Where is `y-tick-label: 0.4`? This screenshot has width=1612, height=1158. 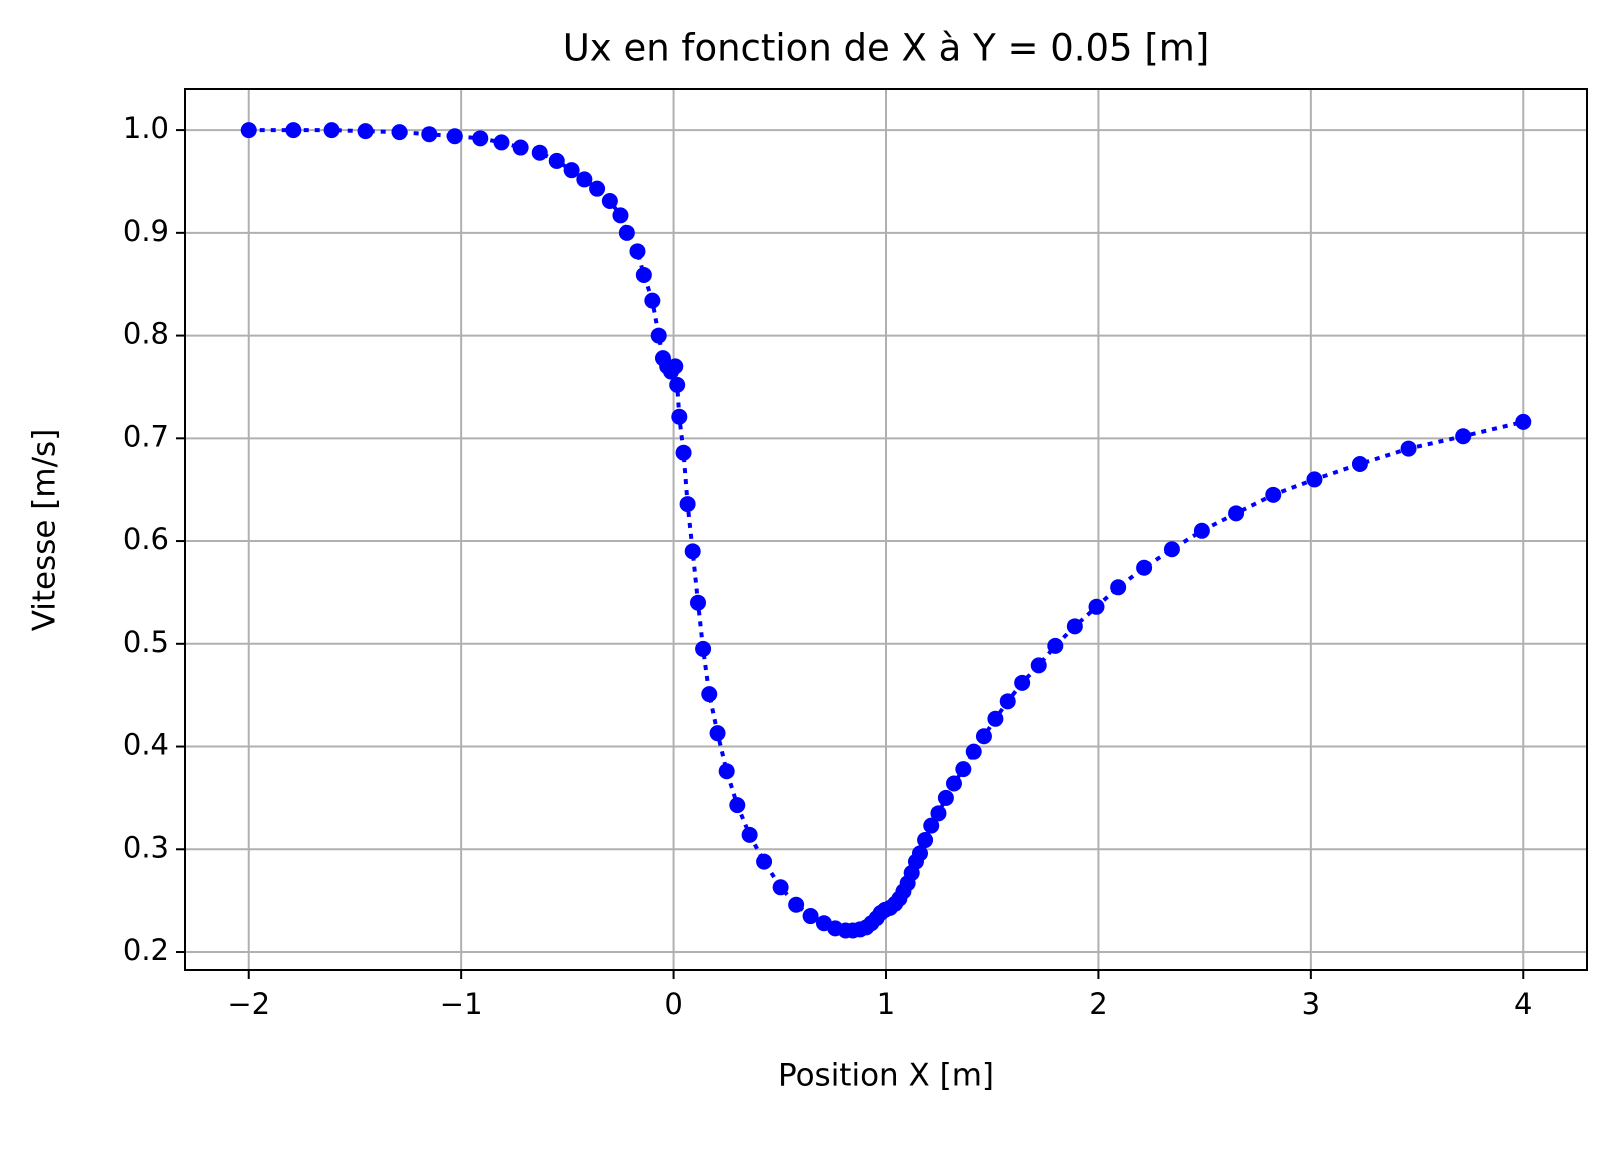 y-tick-label: 0.4 is located at coordinates (146, 745).